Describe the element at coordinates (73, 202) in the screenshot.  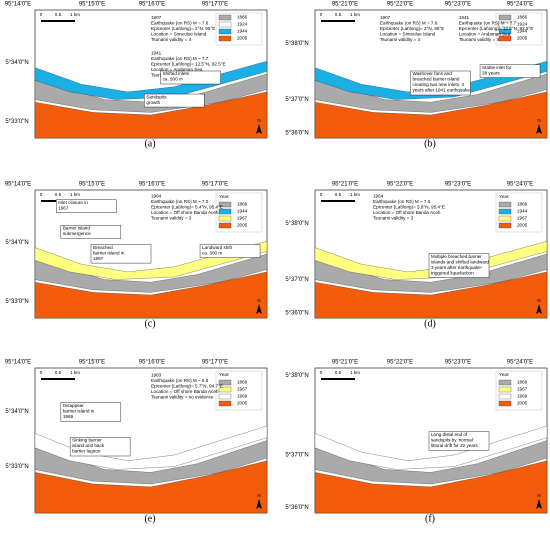
I see `annotation: Inlet closure in` at that location.